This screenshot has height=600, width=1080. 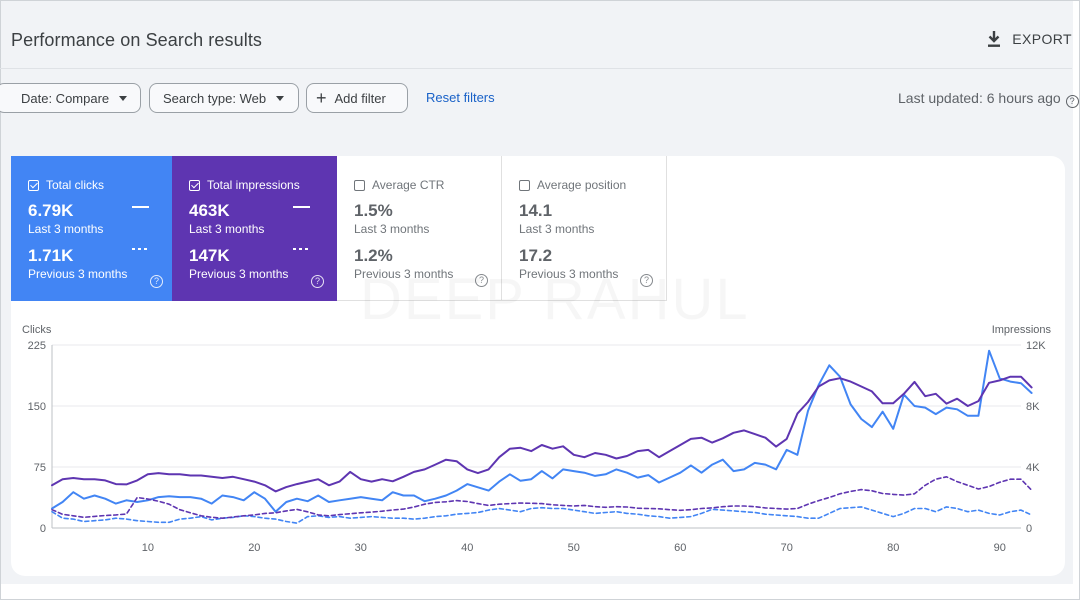 What do you see at coordinates (1022, 330) in the screenshot?
I see `y-axis-title-right: Impressions` at bounding box center [1022, 330].